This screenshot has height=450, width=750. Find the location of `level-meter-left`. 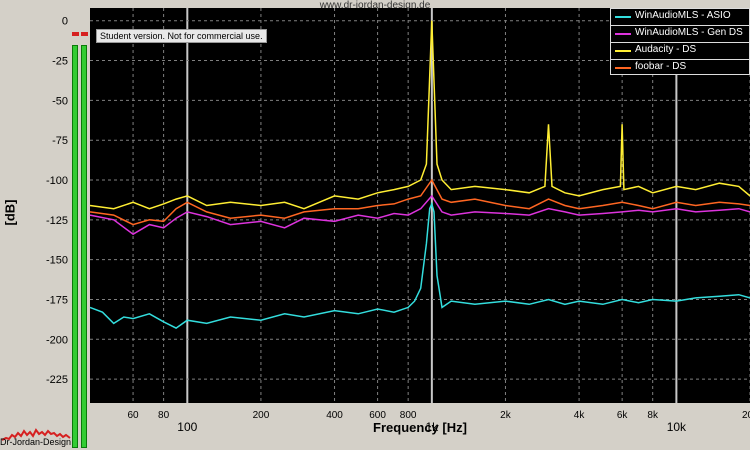

level-meter-left is located at coordinates (75, 246).